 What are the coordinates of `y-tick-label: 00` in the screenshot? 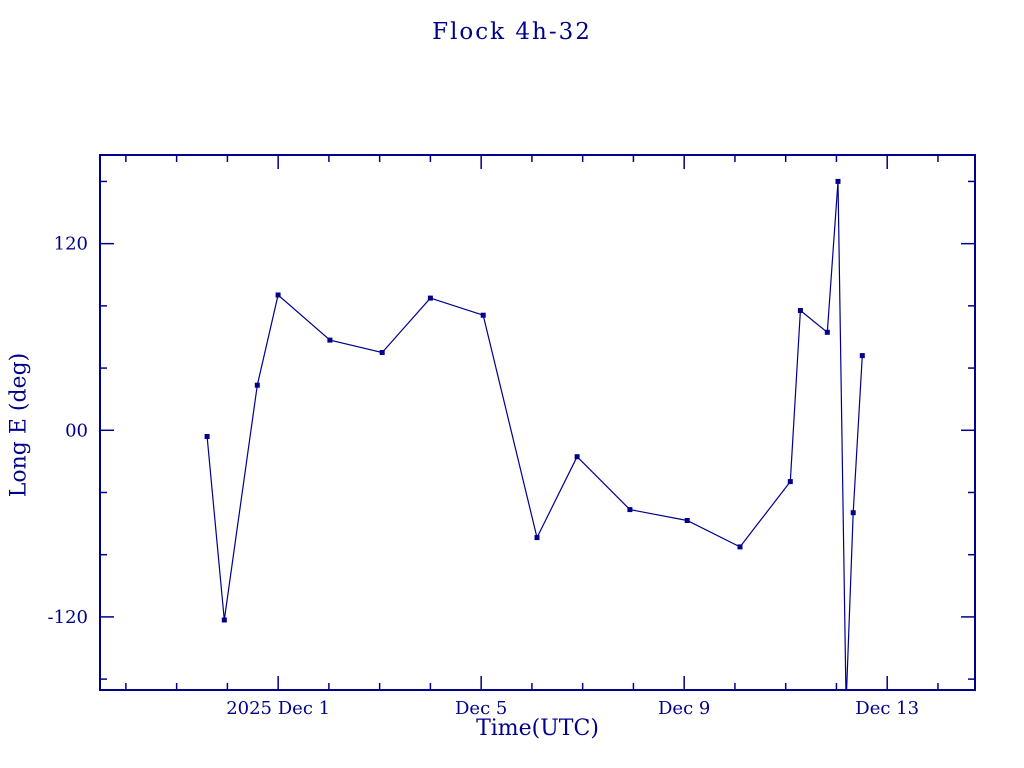 It's located at (76, 430).